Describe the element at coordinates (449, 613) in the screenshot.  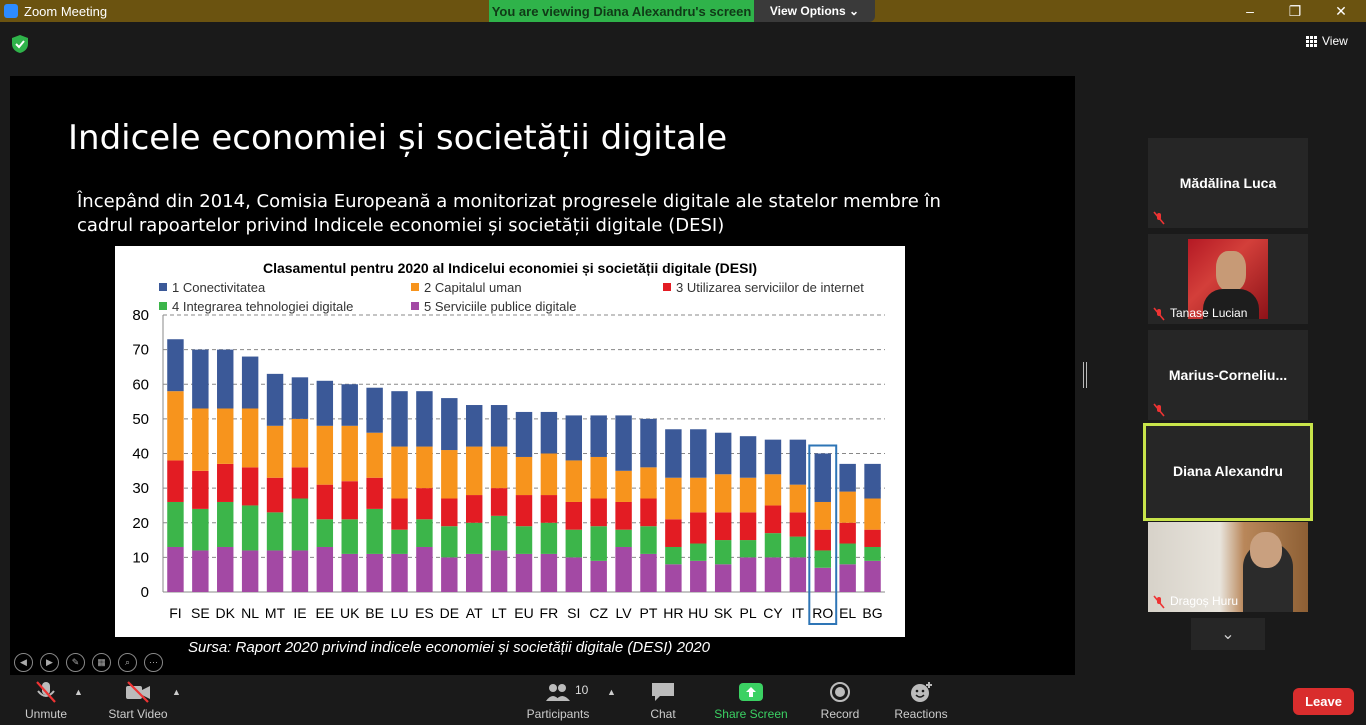
I see `x-tick-label: DE` at that location.